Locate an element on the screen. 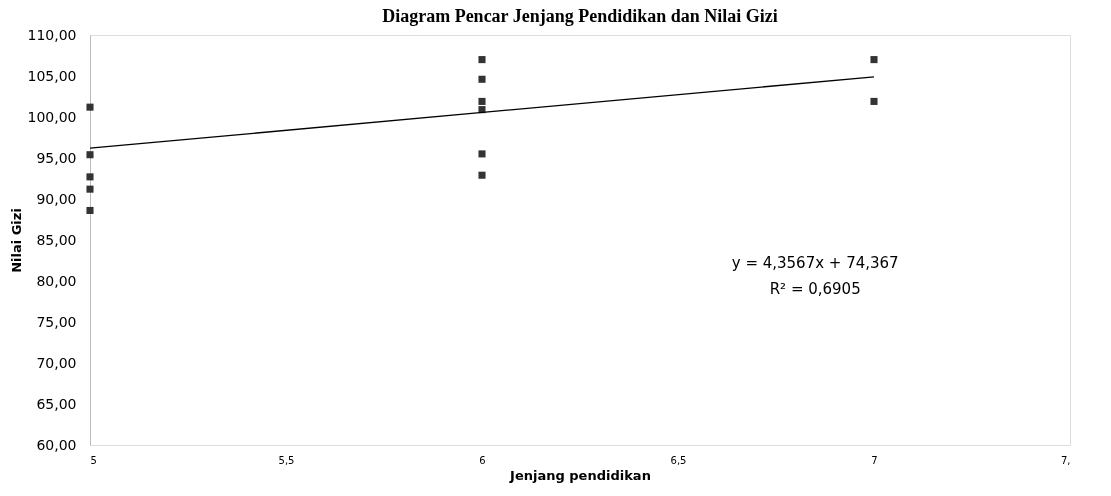 This screenshot has width=1111, height=496. x-tick-label: 7, is located at coordinates (1065, 460).